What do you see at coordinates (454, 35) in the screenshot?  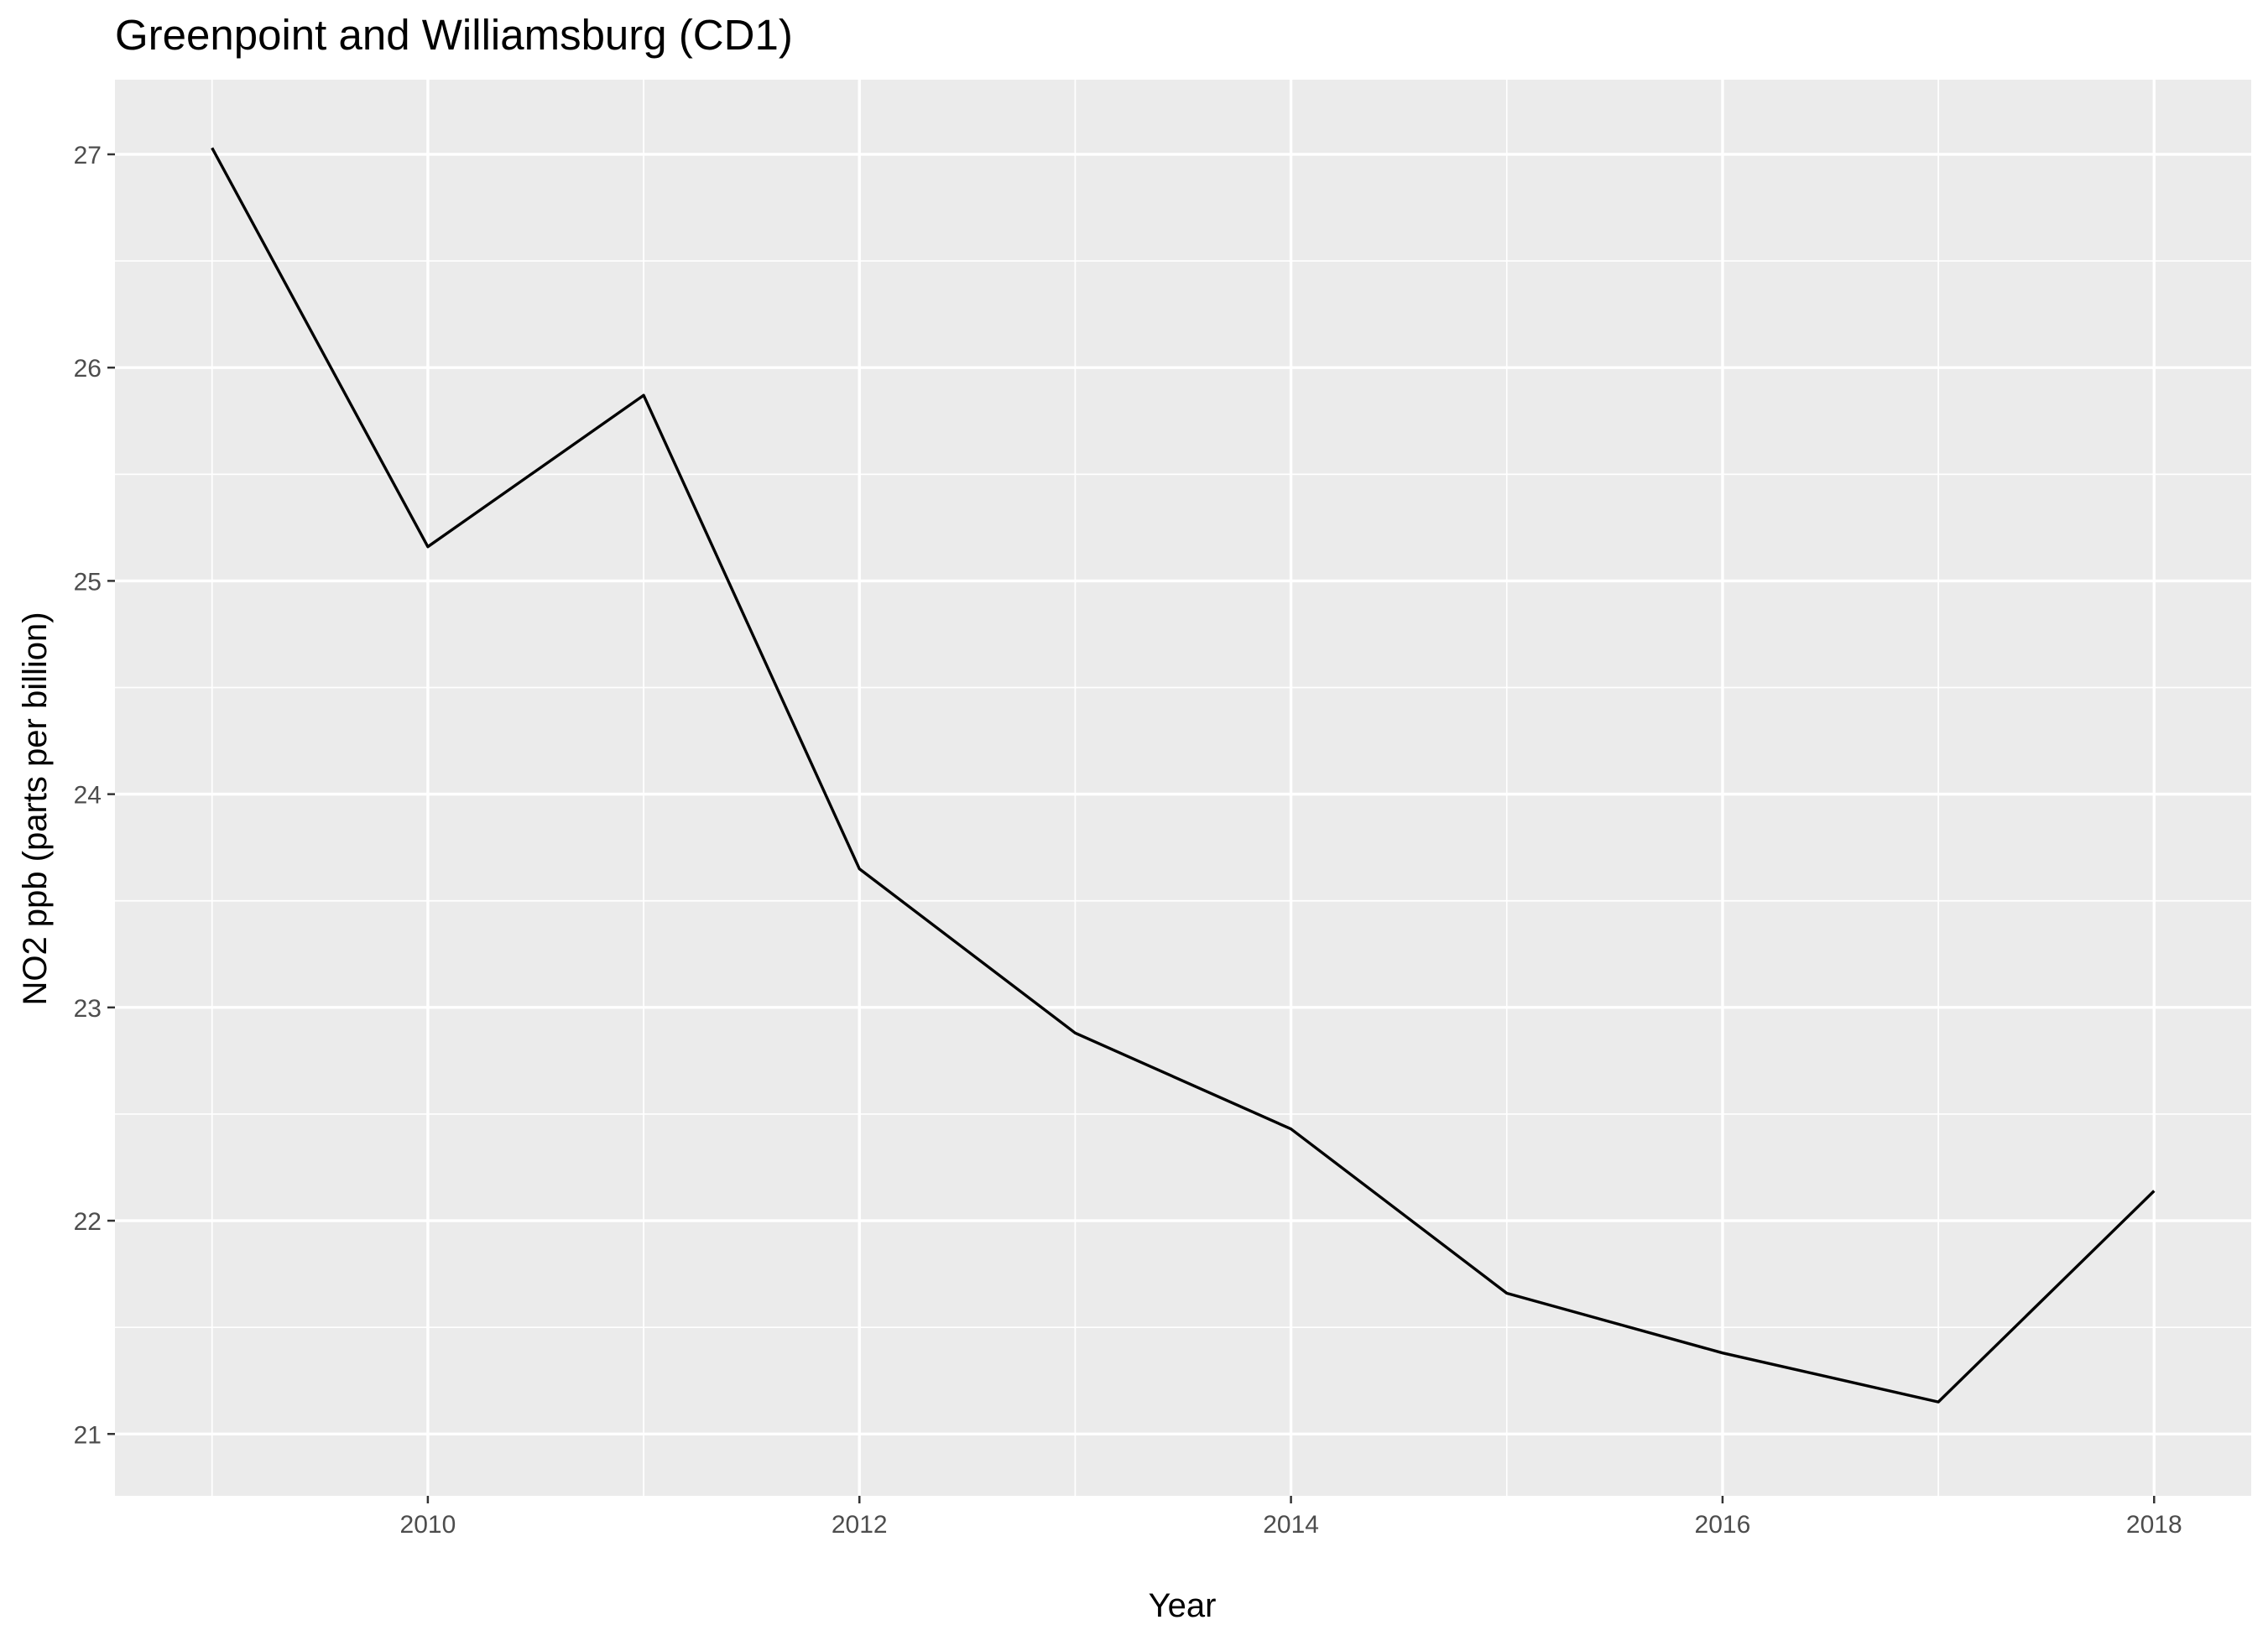 I see `chart-title: Greenpoint and Williamsburg (CD1)` at bounding box center [454, 35].